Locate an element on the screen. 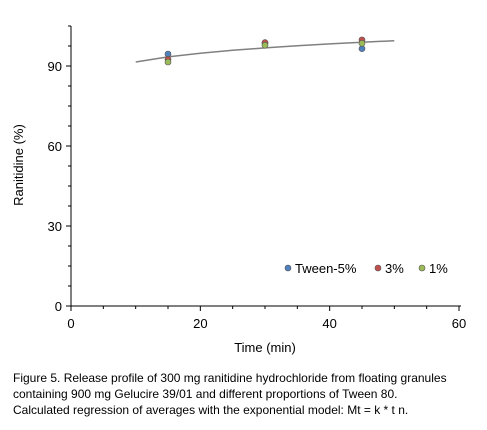 This screenshot has width=487, height=430. y-axis-title: Ranitidine (%) is located at coordinates (18, 165).